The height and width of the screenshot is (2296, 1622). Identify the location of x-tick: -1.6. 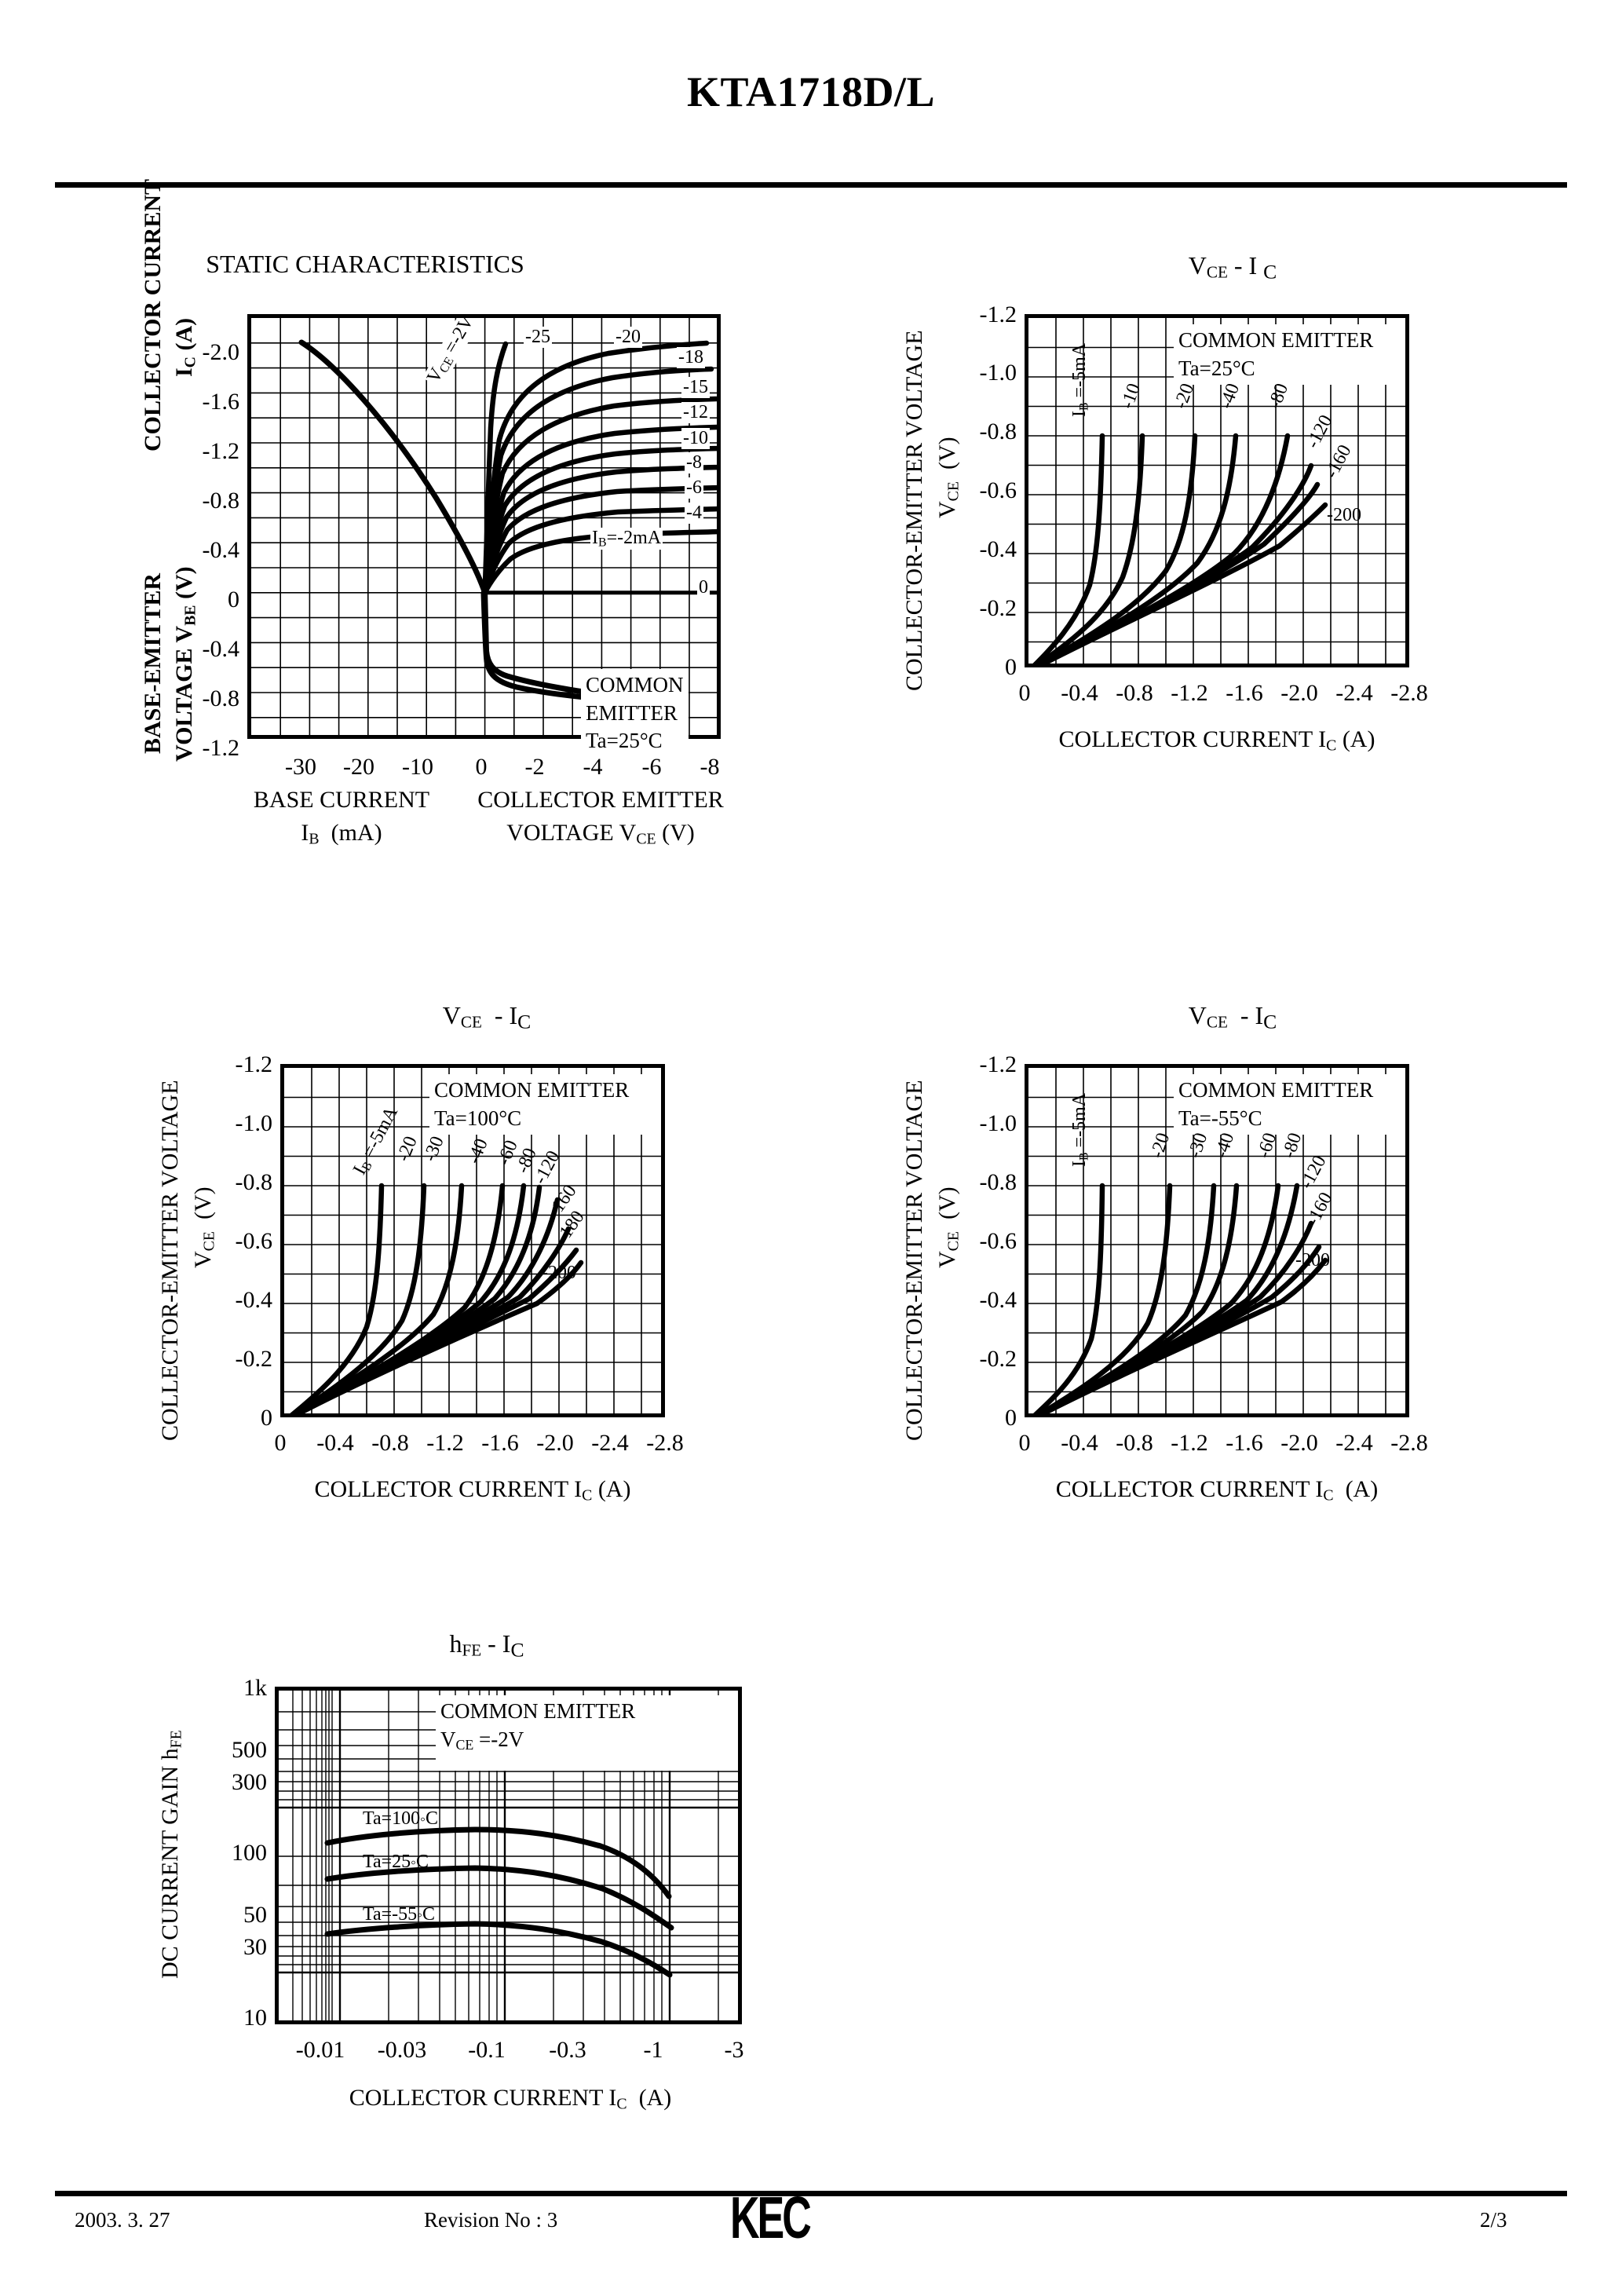
(1244, 1443).